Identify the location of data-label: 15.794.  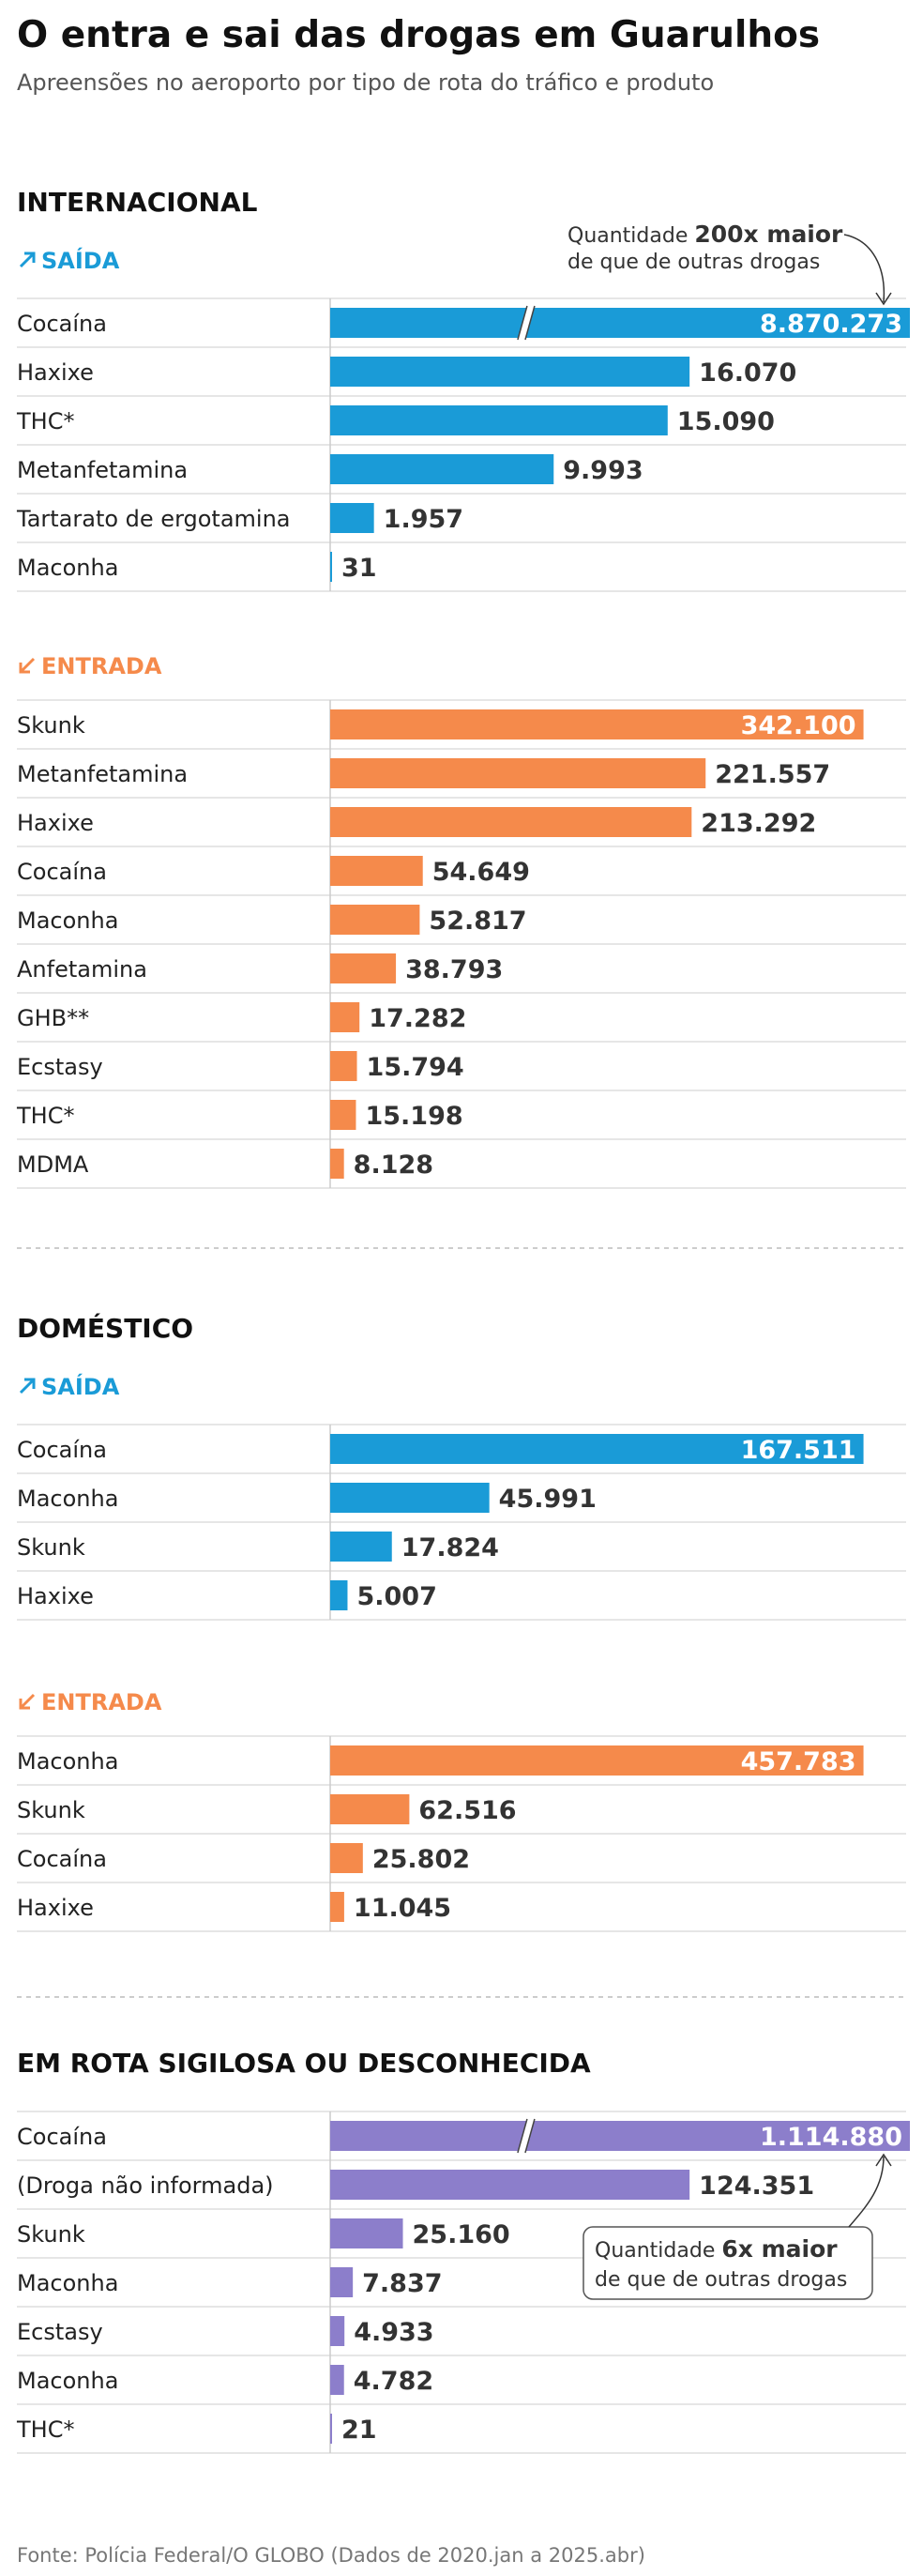
(416, 1067).